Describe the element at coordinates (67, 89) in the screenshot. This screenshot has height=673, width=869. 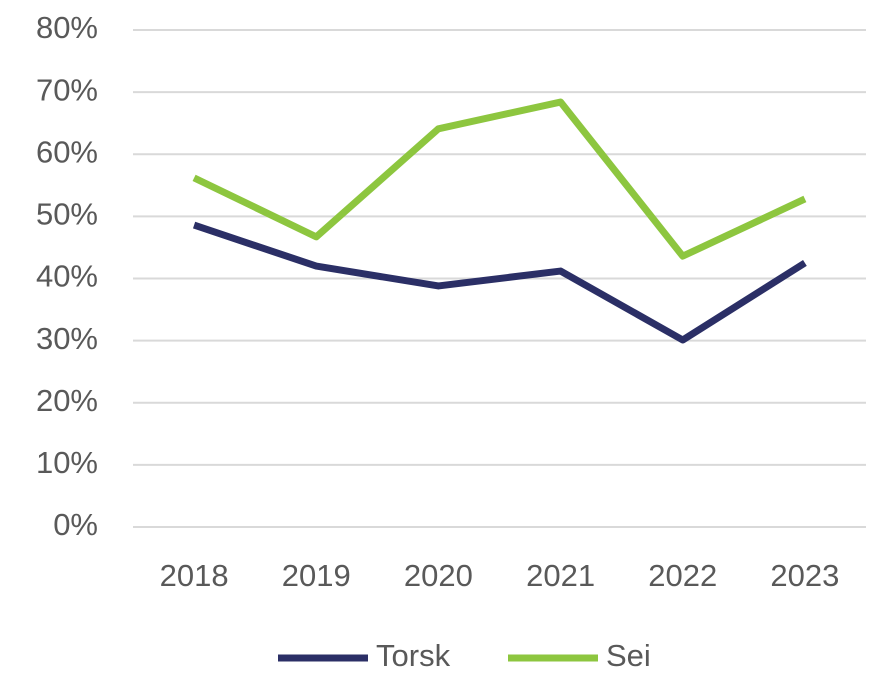
I see `y-tick-label: 70%` at that location.